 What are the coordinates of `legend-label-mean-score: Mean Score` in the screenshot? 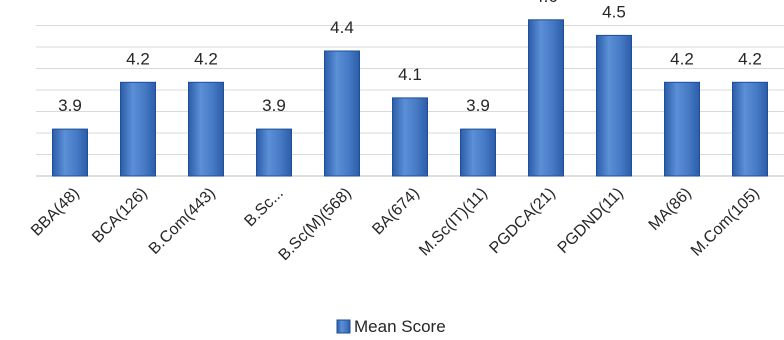 It's located at (400, 326).